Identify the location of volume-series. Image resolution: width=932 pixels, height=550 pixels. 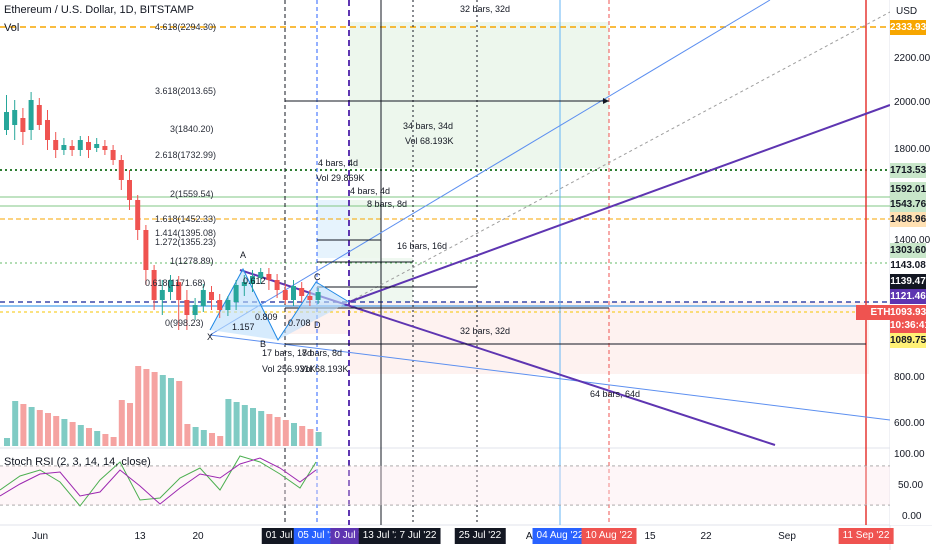
(163, 406).